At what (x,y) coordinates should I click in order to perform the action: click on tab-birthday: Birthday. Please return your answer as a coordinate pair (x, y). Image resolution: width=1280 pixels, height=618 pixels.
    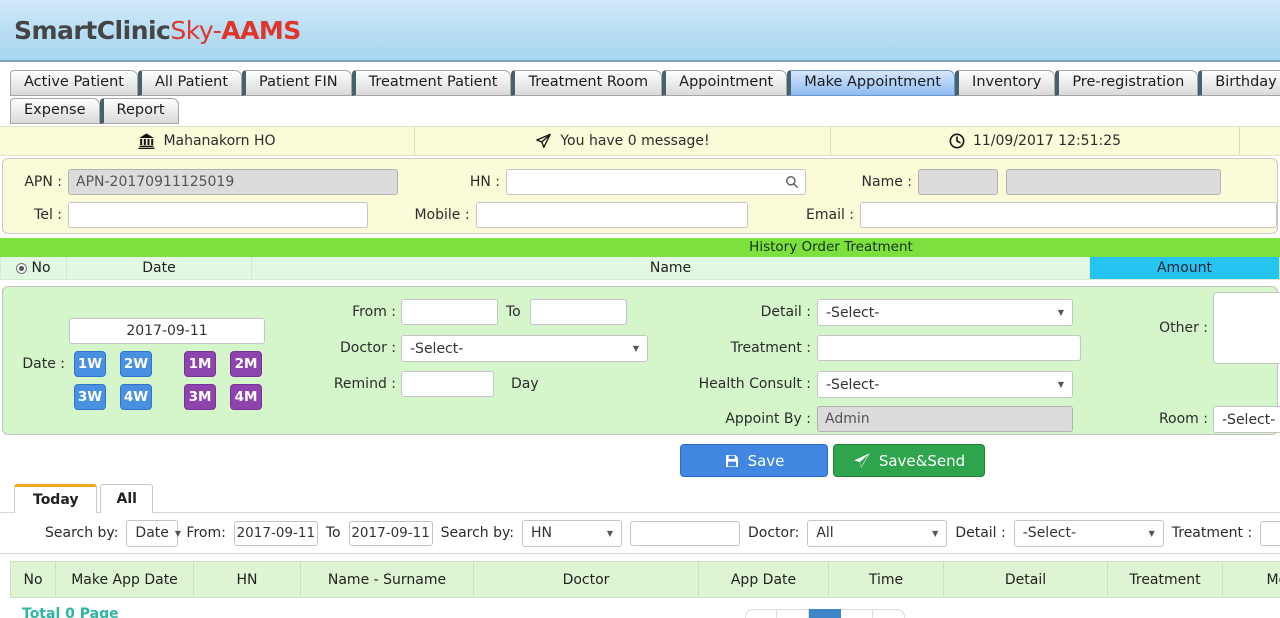
    Looking at the image, I should click on (1239, 83).